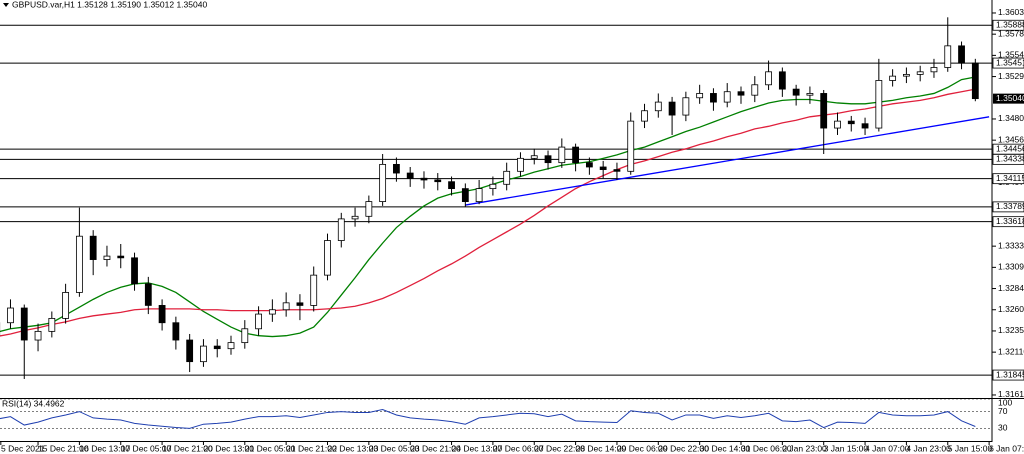  Describe the element at coordinates (1010, 148) in the screenshot. I see `level-label: 1.34456` at that location.